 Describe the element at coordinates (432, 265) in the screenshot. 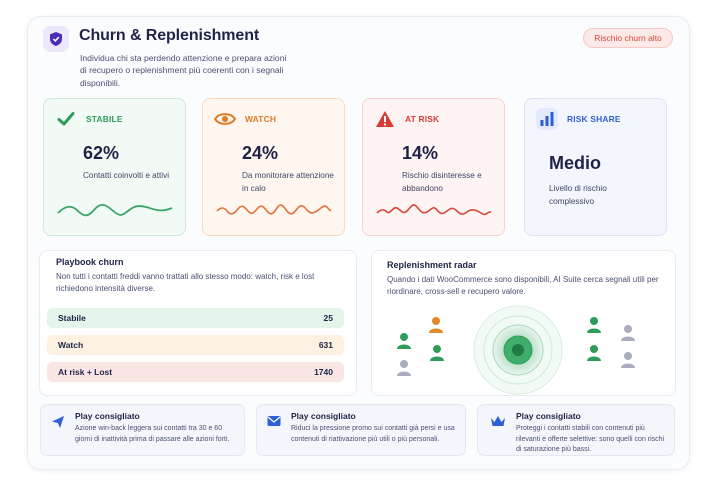

I see `radar-title: Replenishment radar` at that location.